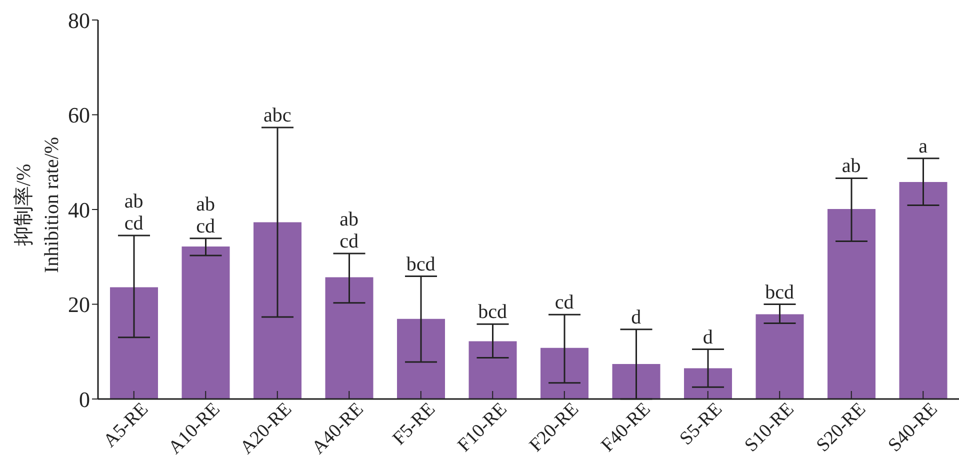 Image resolution: width=959 pixels, height=471 pixels. I want to click on annotation: ab, so click(851, 166).